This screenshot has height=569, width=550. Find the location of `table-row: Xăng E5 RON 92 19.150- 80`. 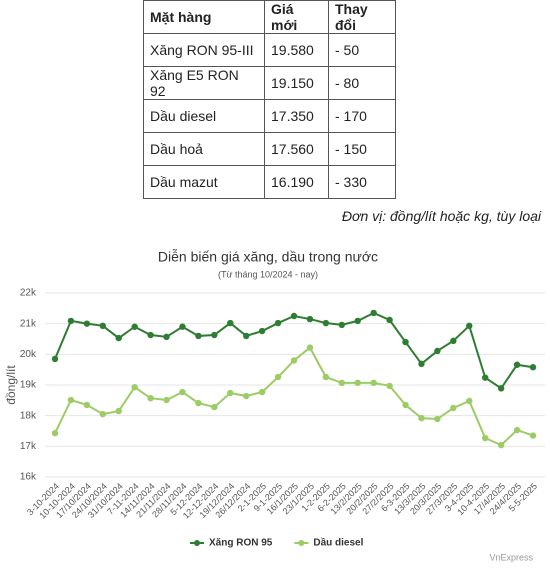

table-row: Xăng E5 RON 92 19.150- 80 is located at coordinates (269, 83).